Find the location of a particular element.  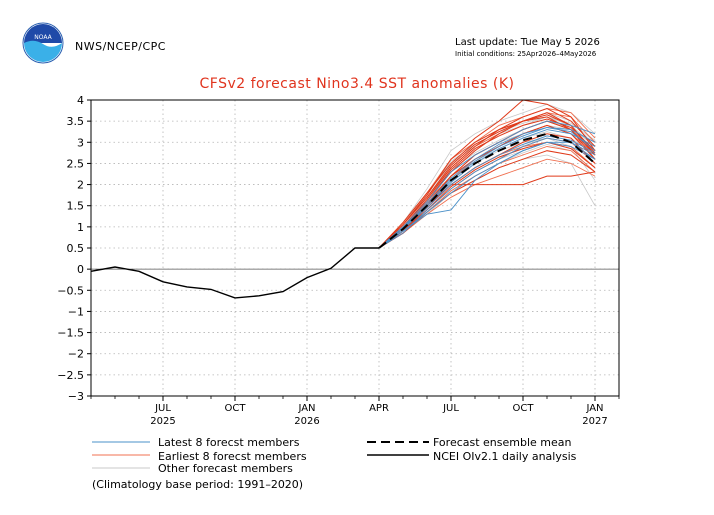

legend-earliest-label: Earliest 8 forecst members is located at coordinates (232, 456).